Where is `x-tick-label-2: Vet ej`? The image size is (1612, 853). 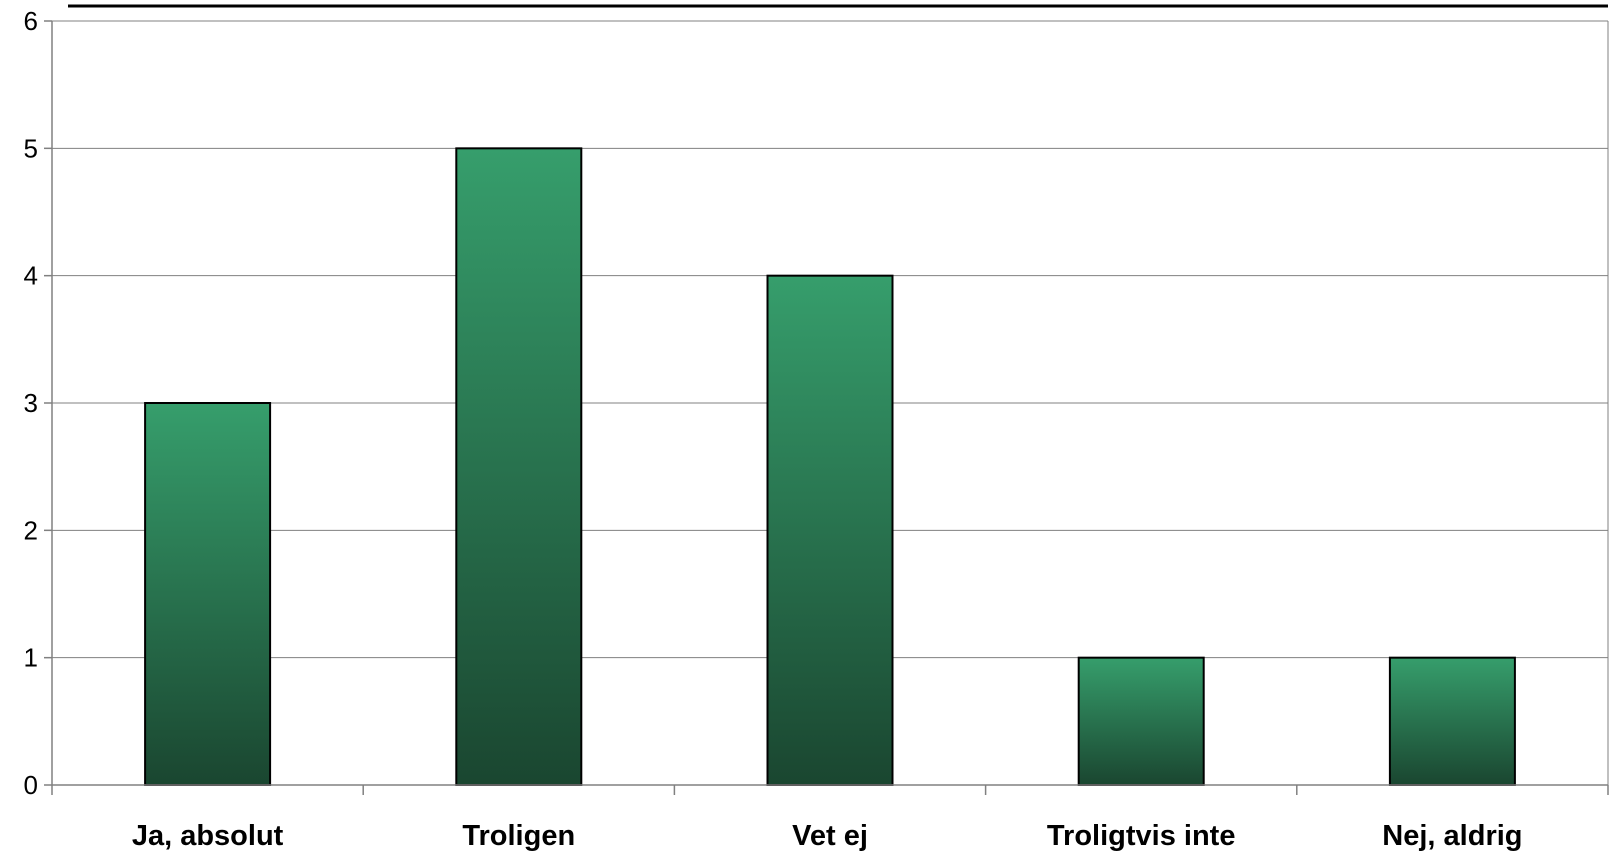 x-tick-label-2: Vet ej is located at coordinates (830, 836).